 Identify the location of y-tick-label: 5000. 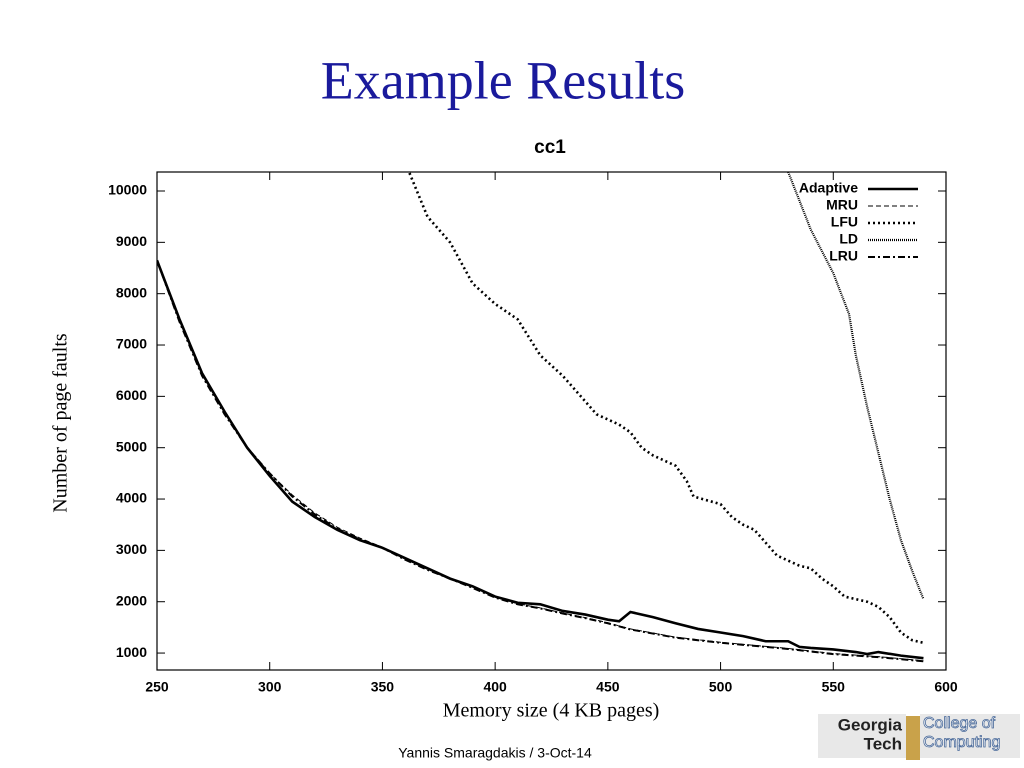
(131, 446).